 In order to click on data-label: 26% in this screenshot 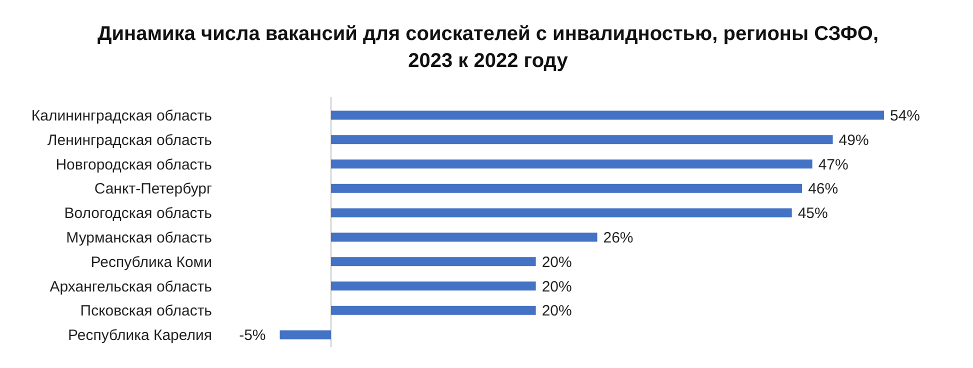, I will do `click(618, 237)`.